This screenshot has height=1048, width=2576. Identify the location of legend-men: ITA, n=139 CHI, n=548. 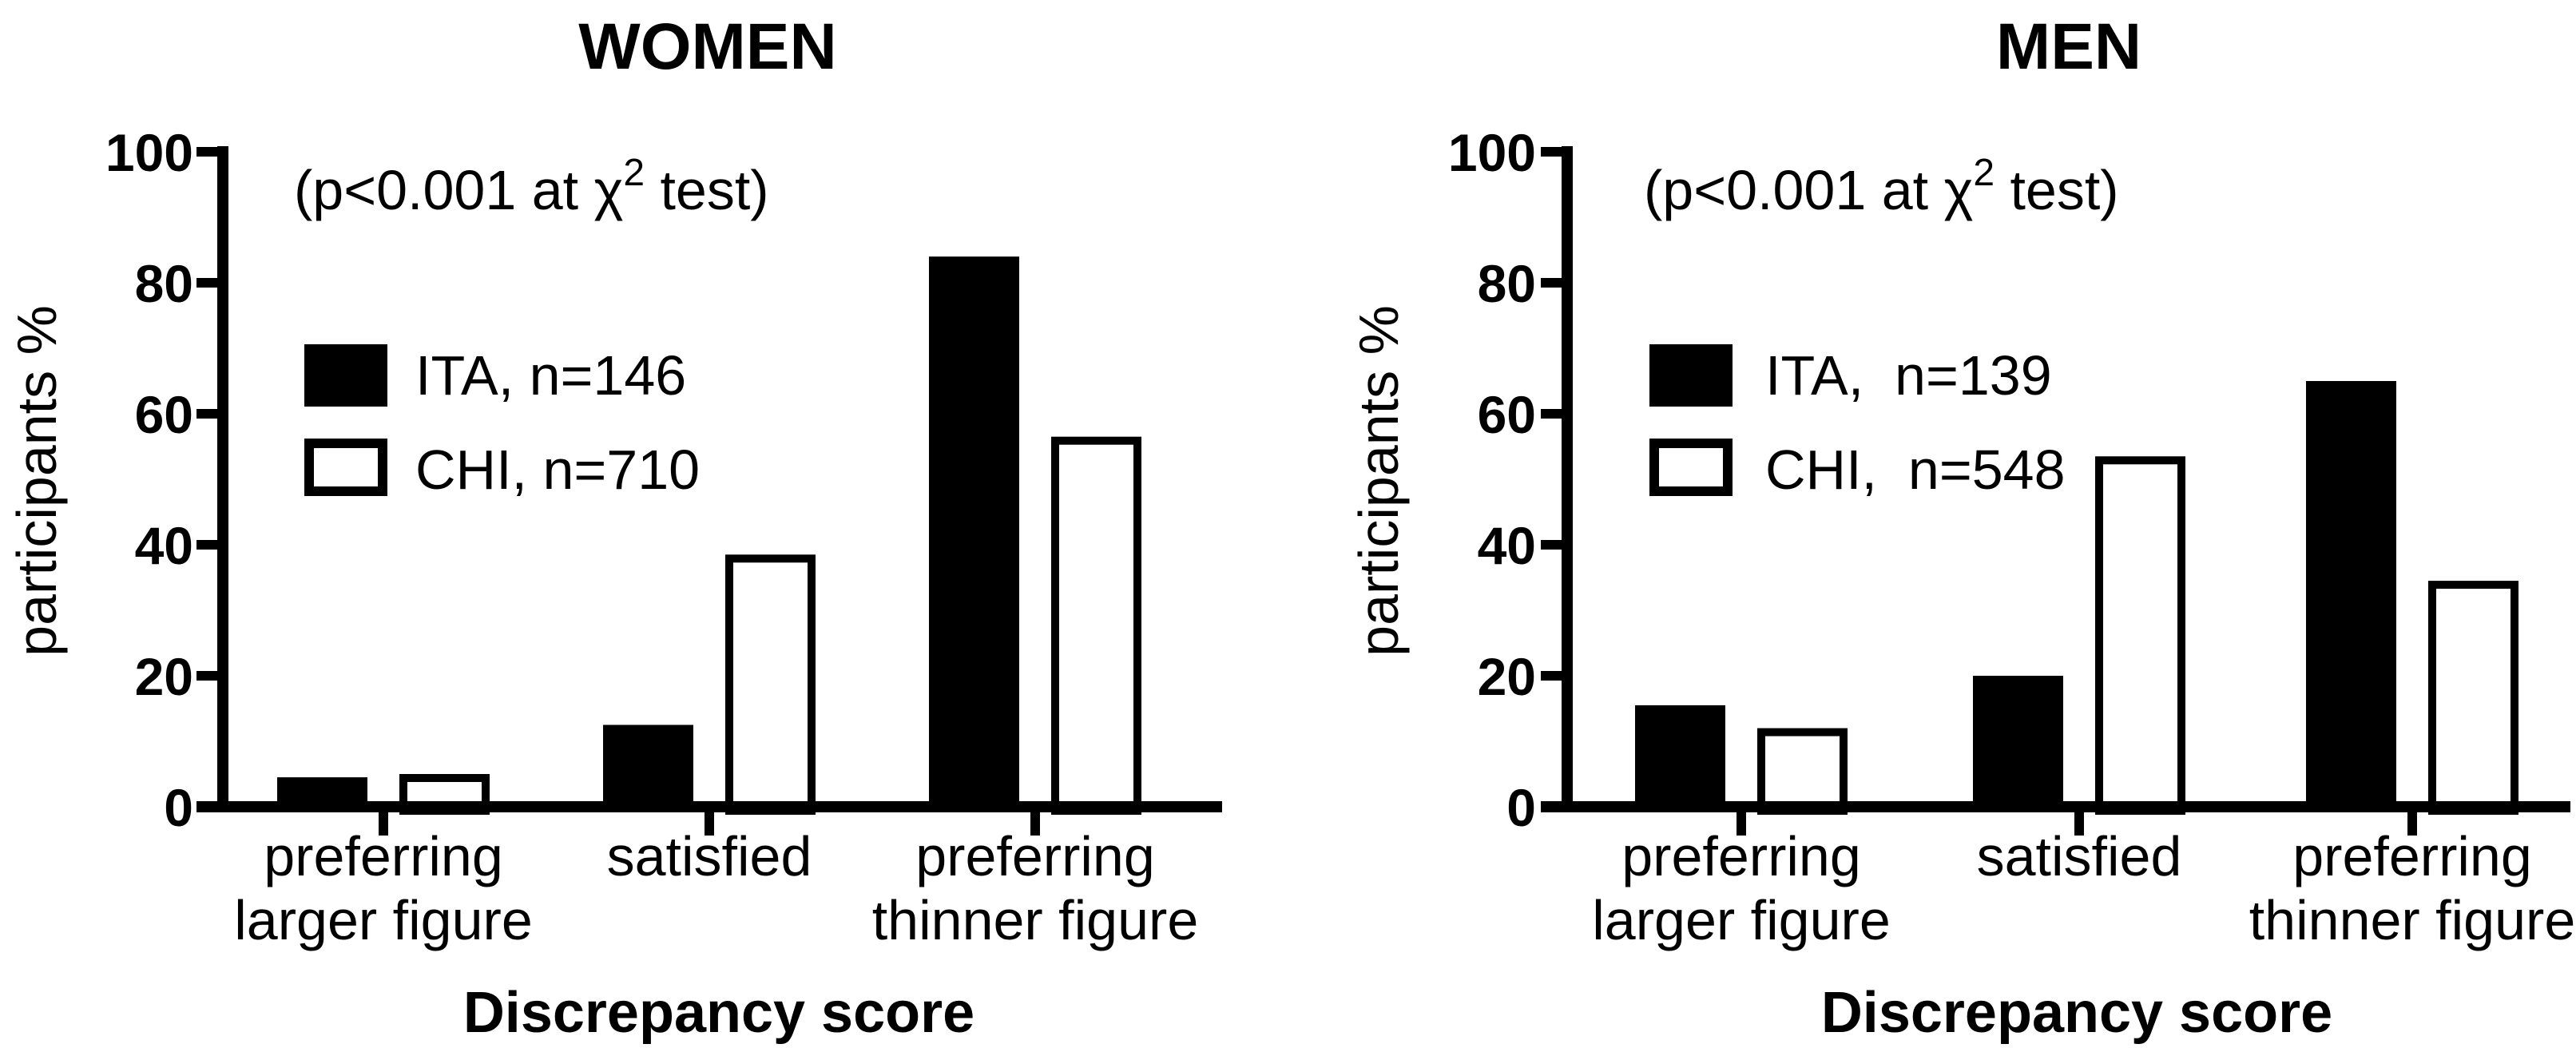
(1857, 423).